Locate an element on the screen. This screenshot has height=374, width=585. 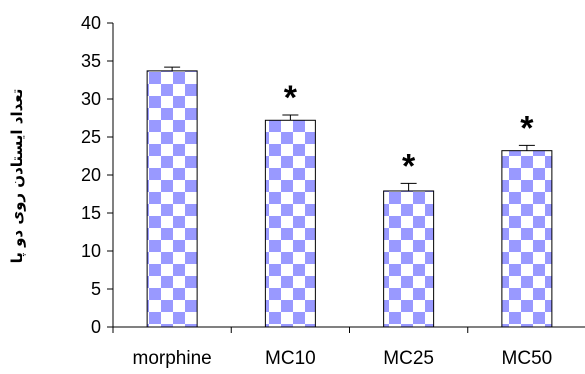
y-tick-labels: 0 5 10 15 20 25 30 35 40 is located at coordinates (91, 175).